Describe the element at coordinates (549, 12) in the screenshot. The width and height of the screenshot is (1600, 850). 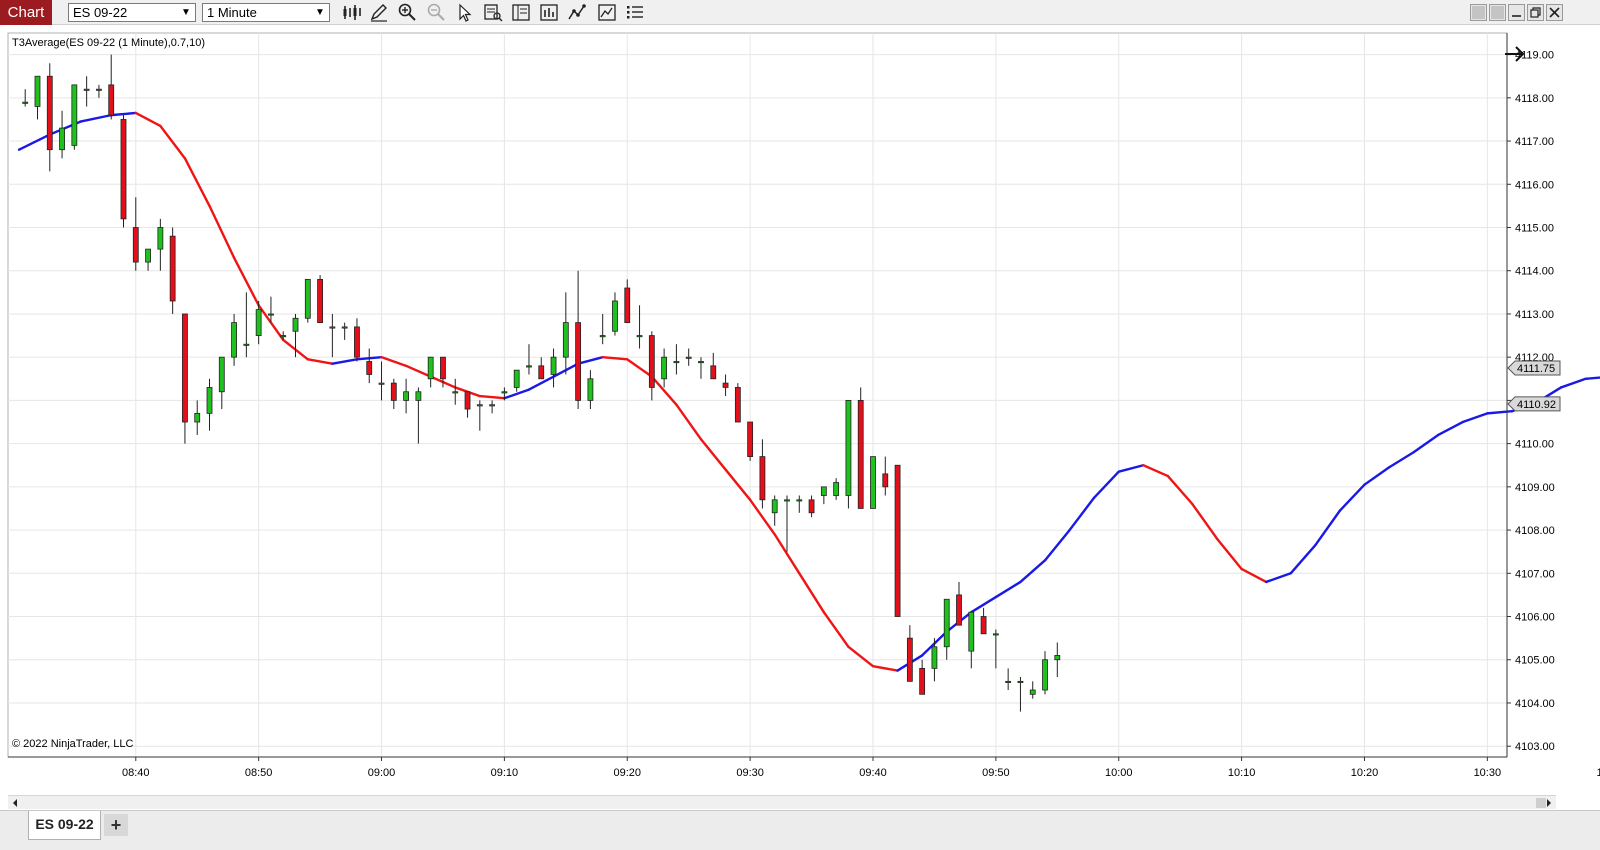
I see `indicators-icon` at that location.